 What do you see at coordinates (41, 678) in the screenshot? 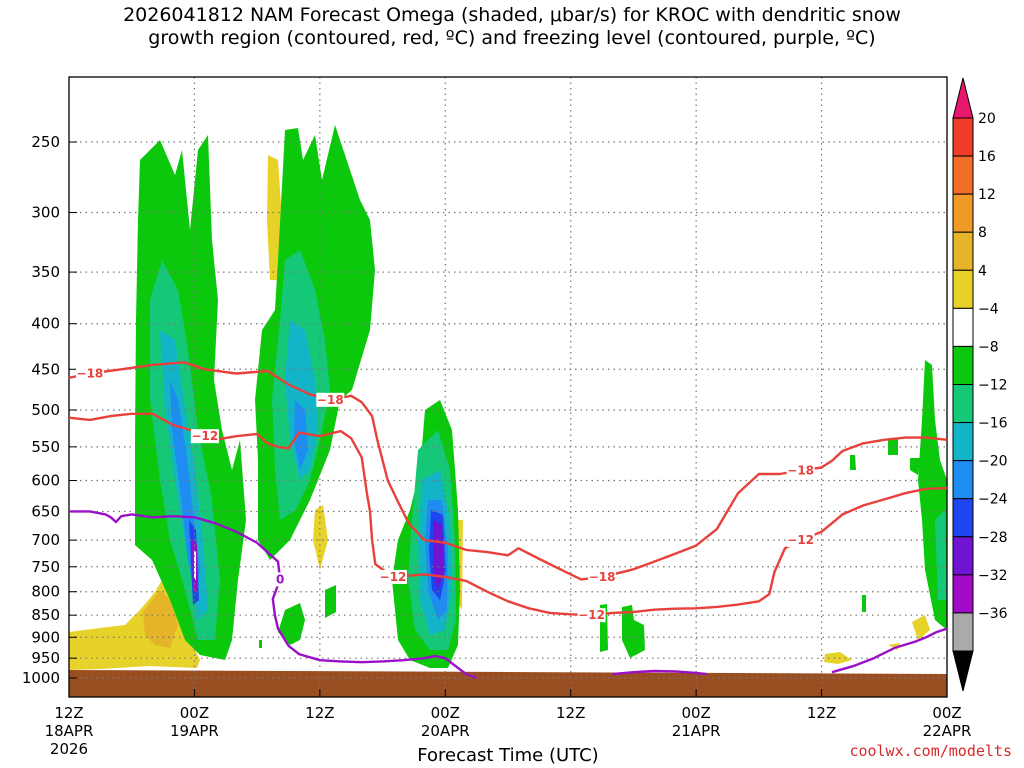
I see `y-tick-label-1000: 1000` at bounding box center [41, 678].